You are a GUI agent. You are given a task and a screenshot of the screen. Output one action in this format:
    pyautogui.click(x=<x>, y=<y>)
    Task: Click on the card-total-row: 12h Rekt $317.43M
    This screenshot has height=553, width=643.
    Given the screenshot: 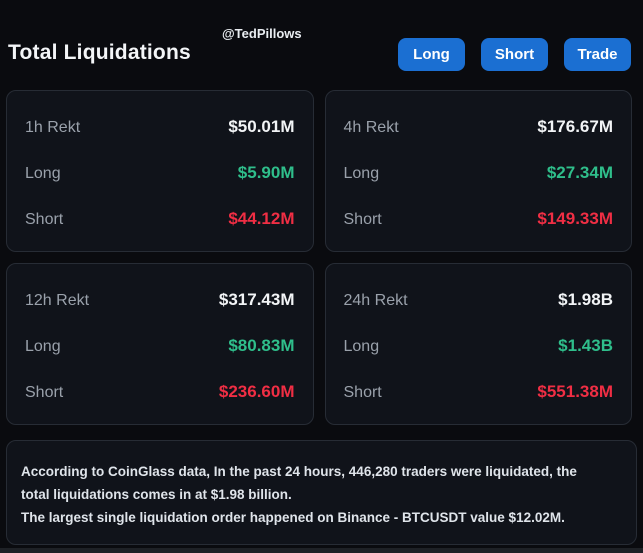 What is the action you would take?
    pyautogui.click(x=160, y=300)
    